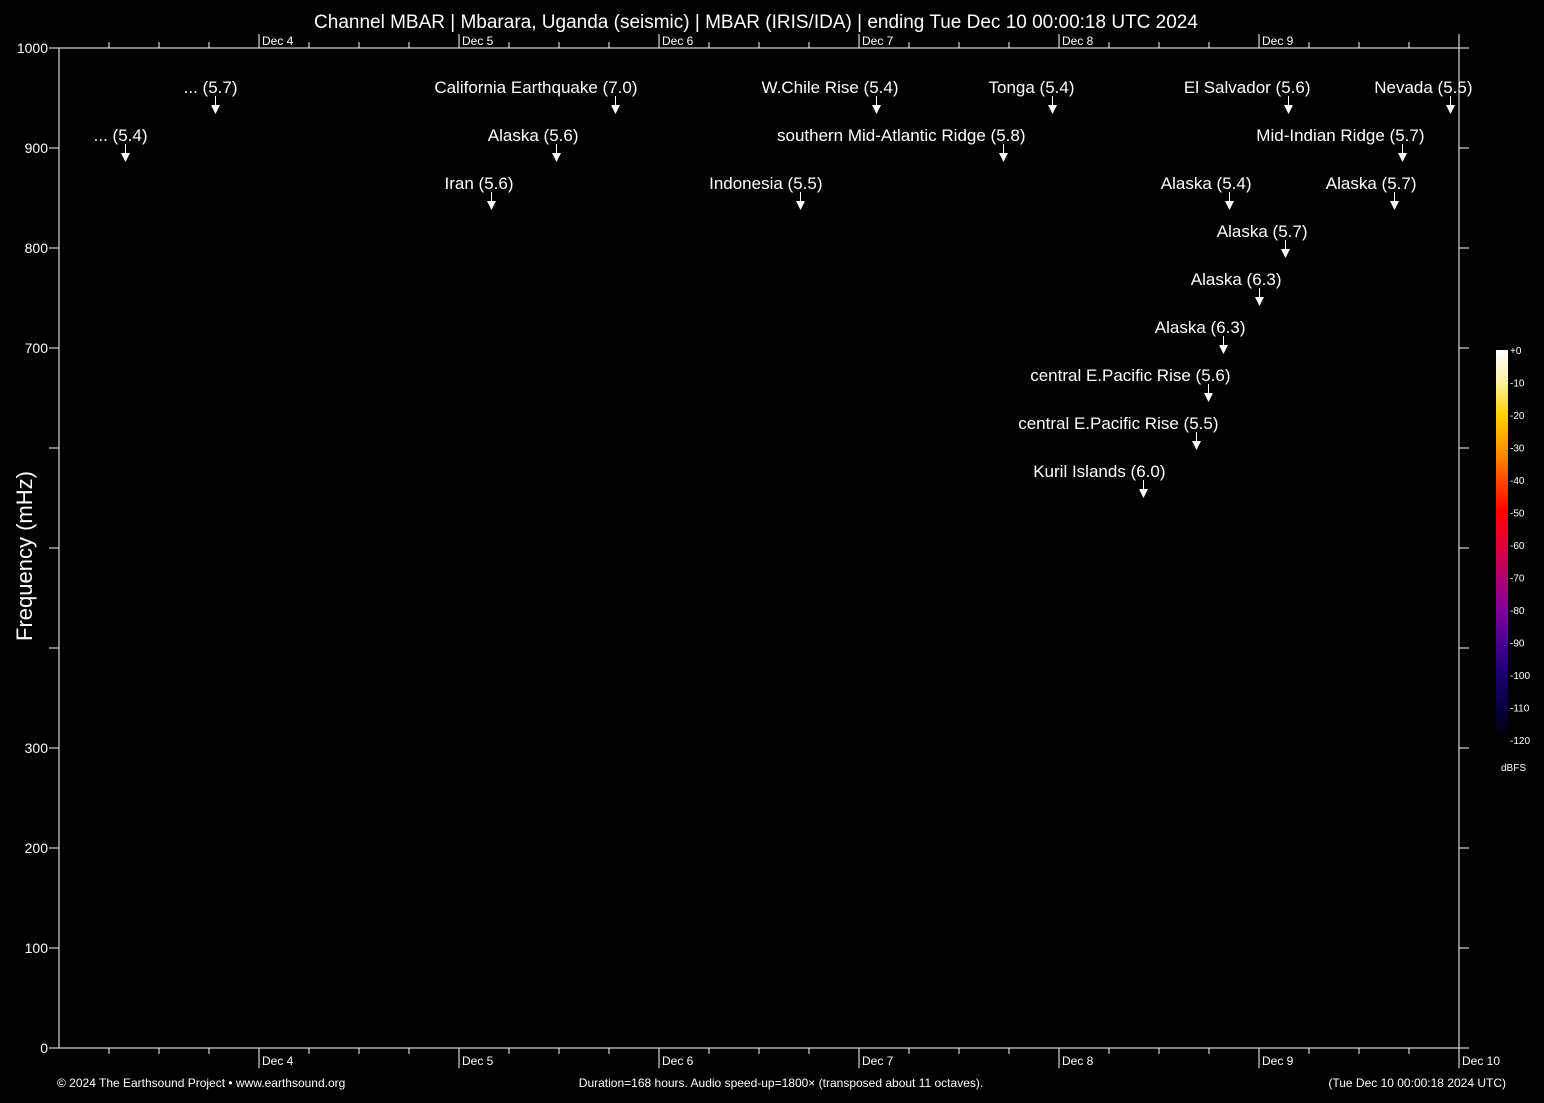  Describe the element at coordinates (211, 87) in the screenshot. I see `event-label: ... (5.7)` at that location.